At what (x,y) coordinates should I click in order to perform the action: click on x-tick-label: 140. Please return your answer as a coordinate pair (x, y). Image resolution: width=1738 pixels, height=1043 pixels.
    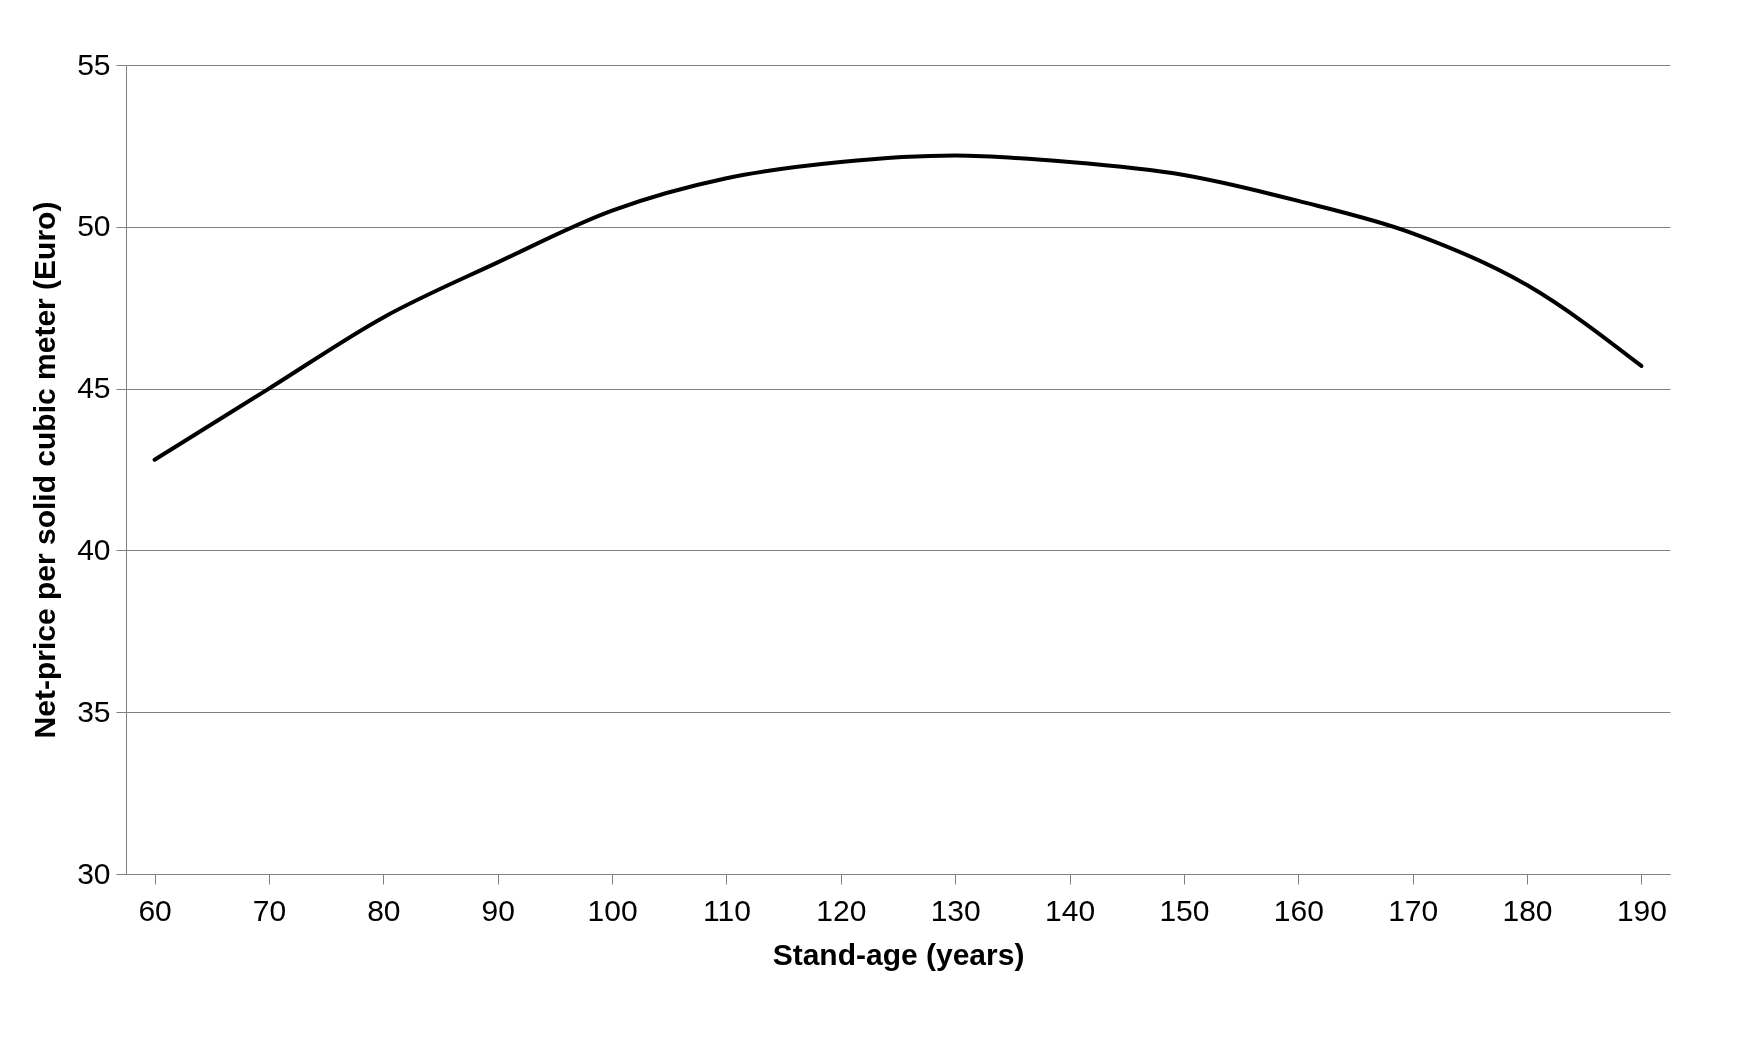
    Looking at the image, I should click on (1070, 910).